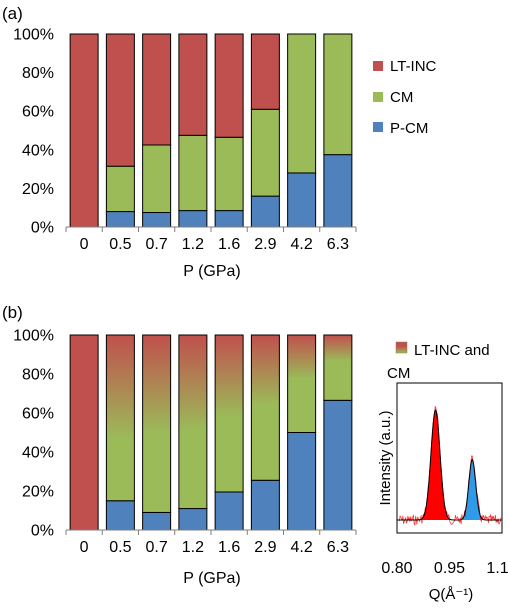  What do you see at coordinates (33, 132) in the screenshot?
I see `panel-a-y-axis: 0% 20% 40% 60% 80% 100%` at bounding box center [33, 132].